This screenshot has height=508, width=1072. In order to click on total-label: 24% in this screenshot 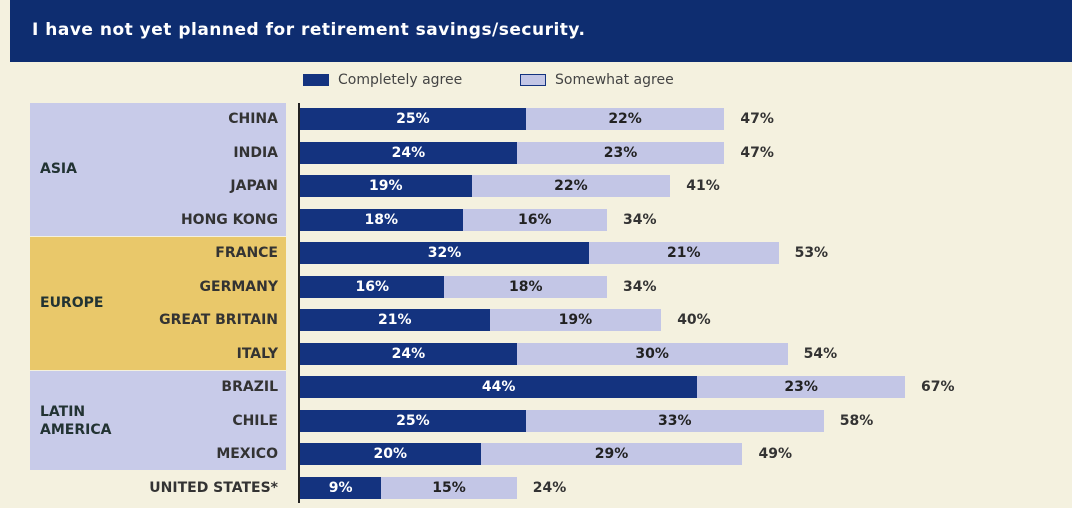, I will do `click(549, 487)`.